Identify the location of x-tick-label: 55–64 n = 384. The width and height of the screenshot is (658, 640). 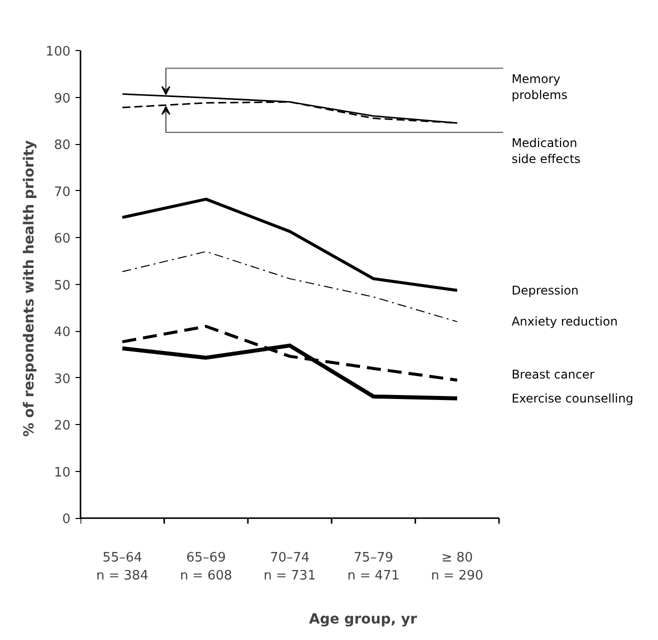
(122, 567).